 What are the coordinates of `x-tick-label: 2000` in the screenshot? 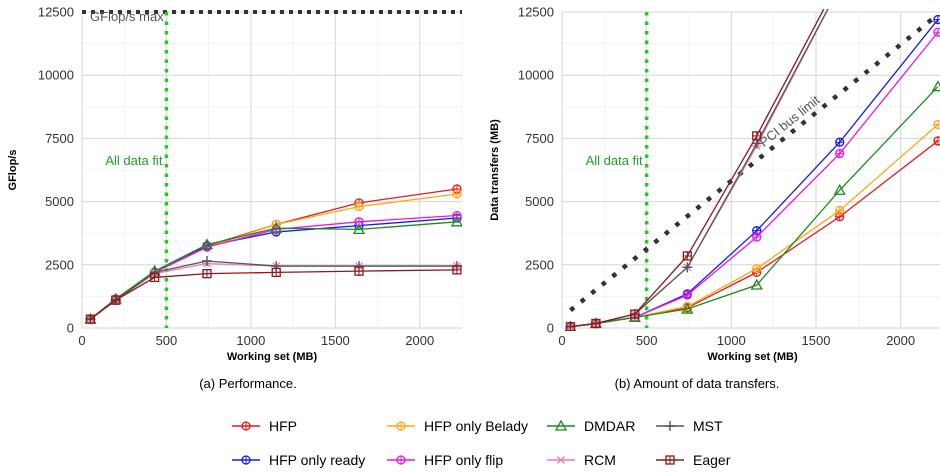 It's located at (419, 340).